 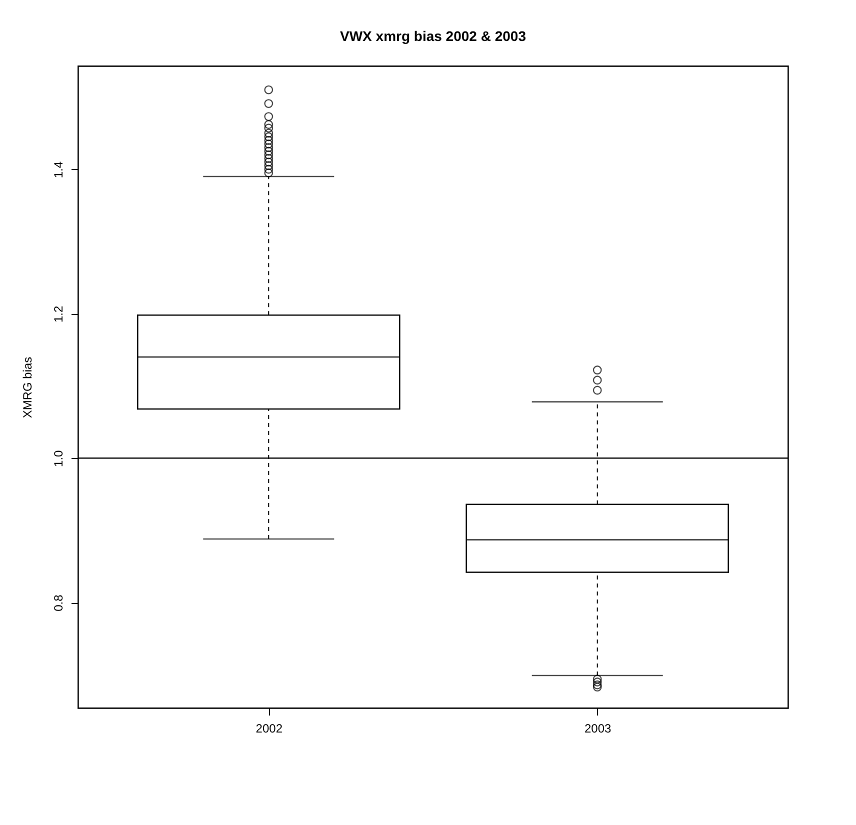 What do you see at coordinates (59, 314) in the screenshot?
I see `y-tick-label: 1.2` at bounding box center [59, 314].